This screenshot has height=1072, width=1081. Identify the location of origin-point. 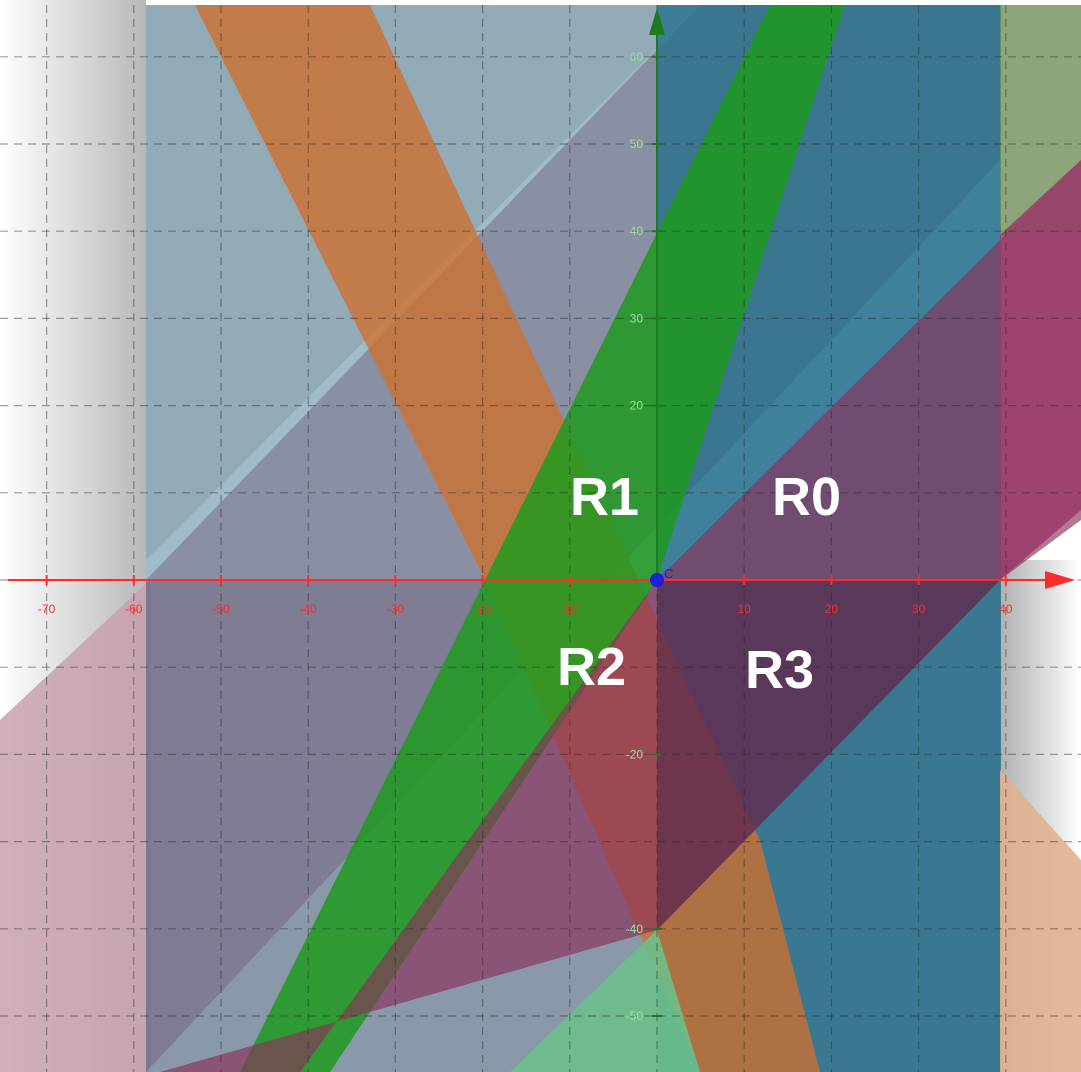
(657, 580).